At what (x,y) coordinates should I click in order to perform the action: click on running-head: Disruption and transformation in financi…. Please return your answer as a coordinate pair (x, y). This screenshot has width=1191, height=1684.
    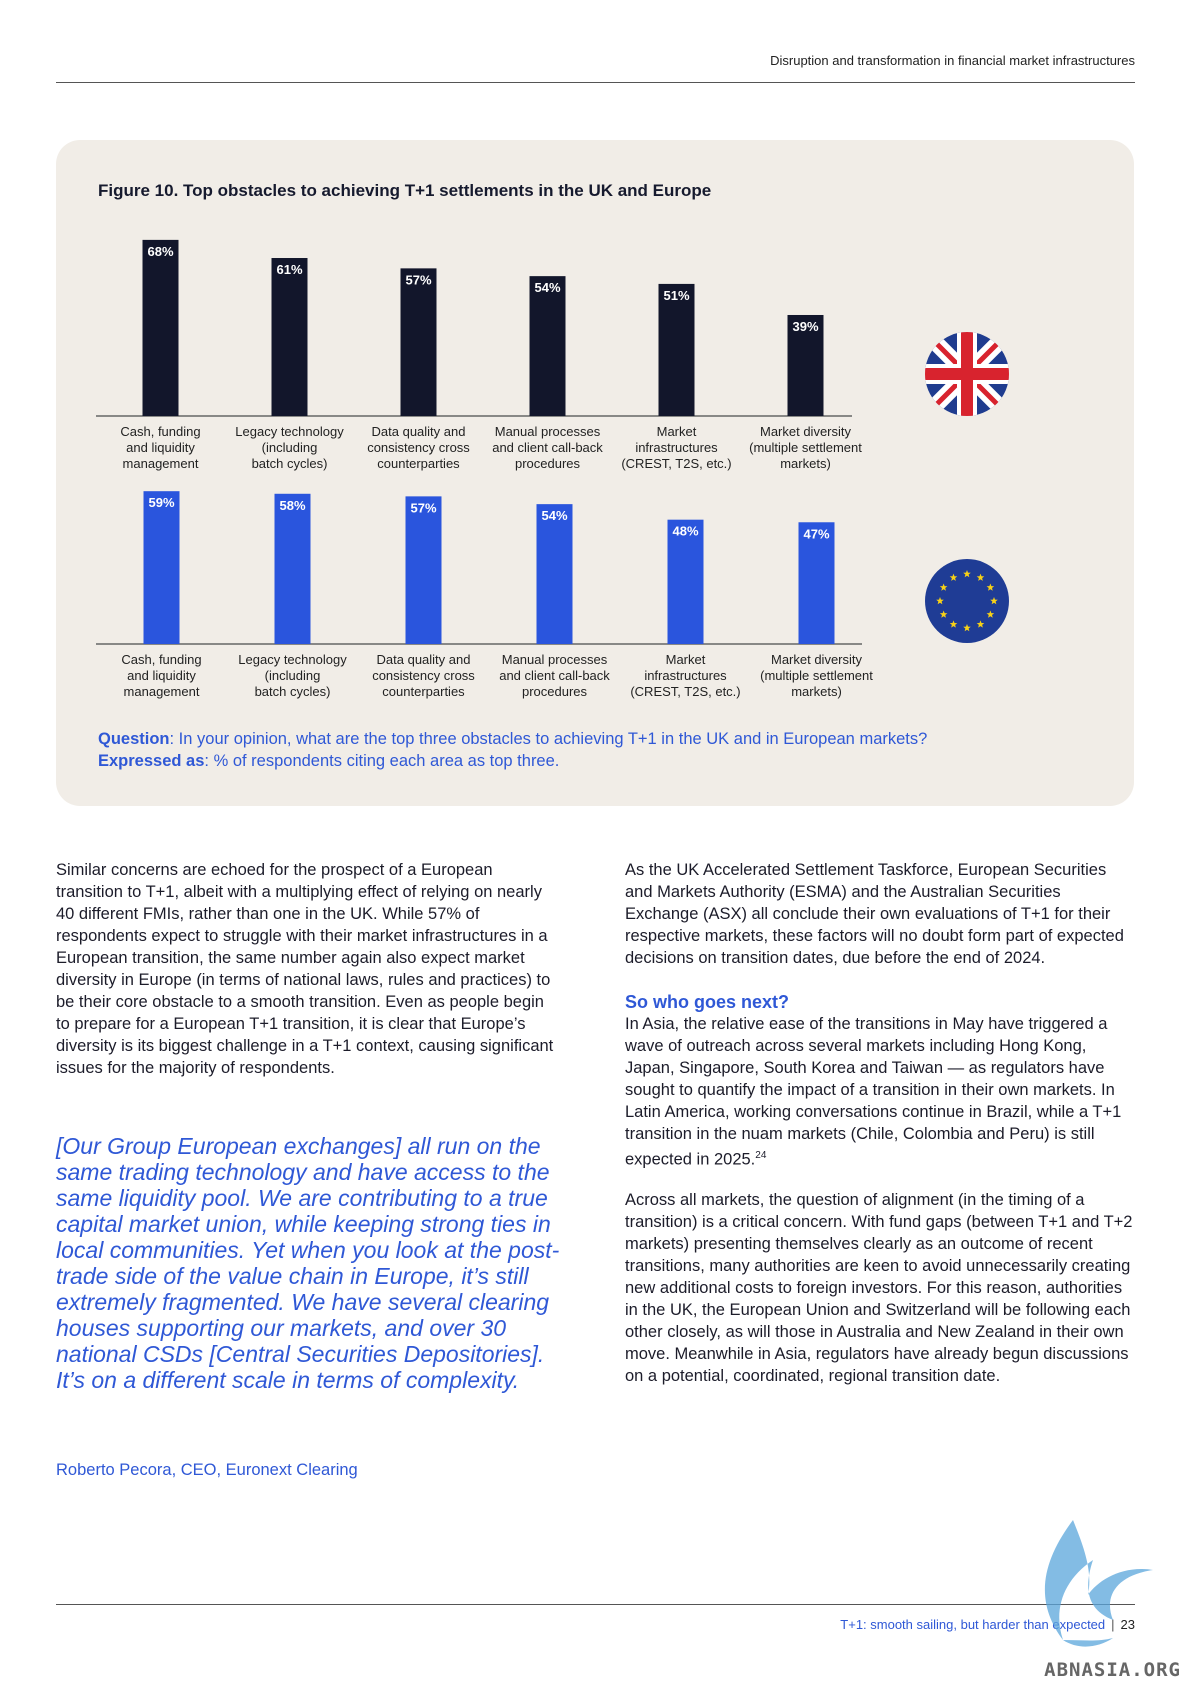
    Looking at the image, I should click on (952, 60).